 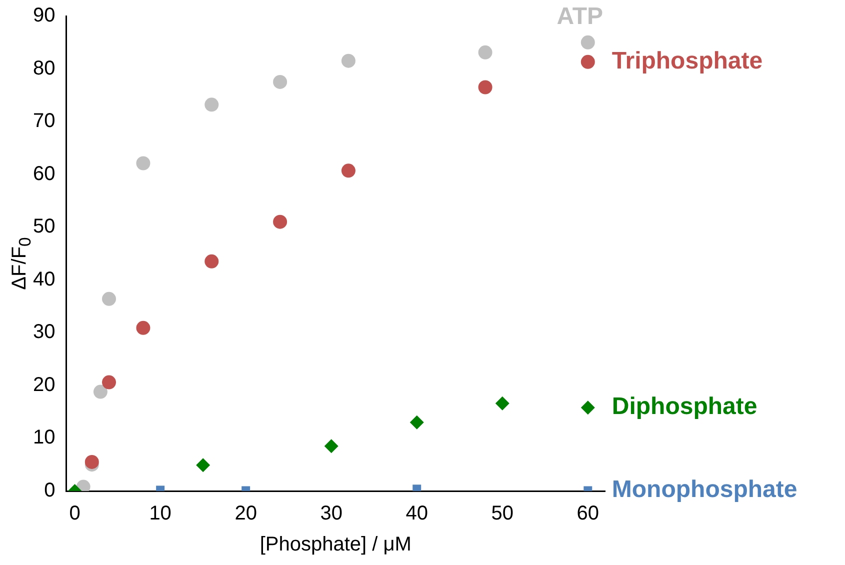 I want to click on x-tick-label: 20, so click(x=245, y=513).